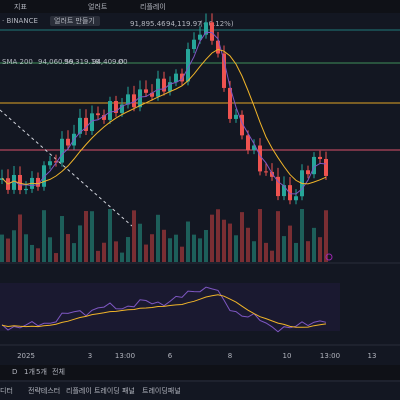 This screenshot has height=400, width=400. What do you see at coordinates (82, 62) in the screenshot?
I see `sma-value: 96,319.18` at bounding box center [82, 62].